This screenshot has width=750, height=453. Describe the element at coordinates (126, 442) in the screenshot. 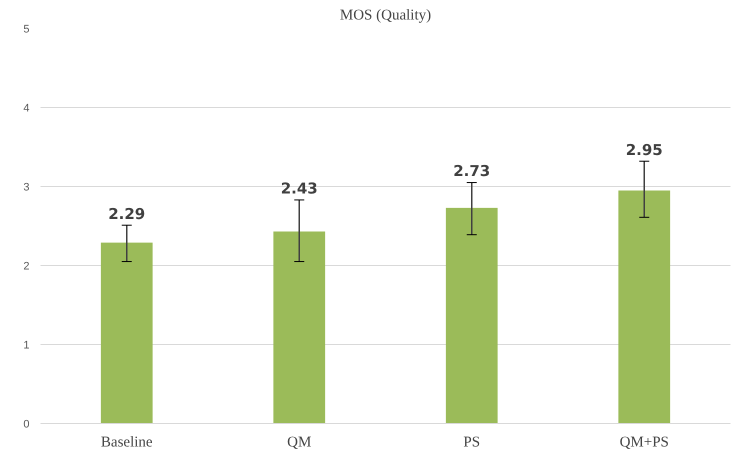

I see `x-tick-label: Baseline` at that location.